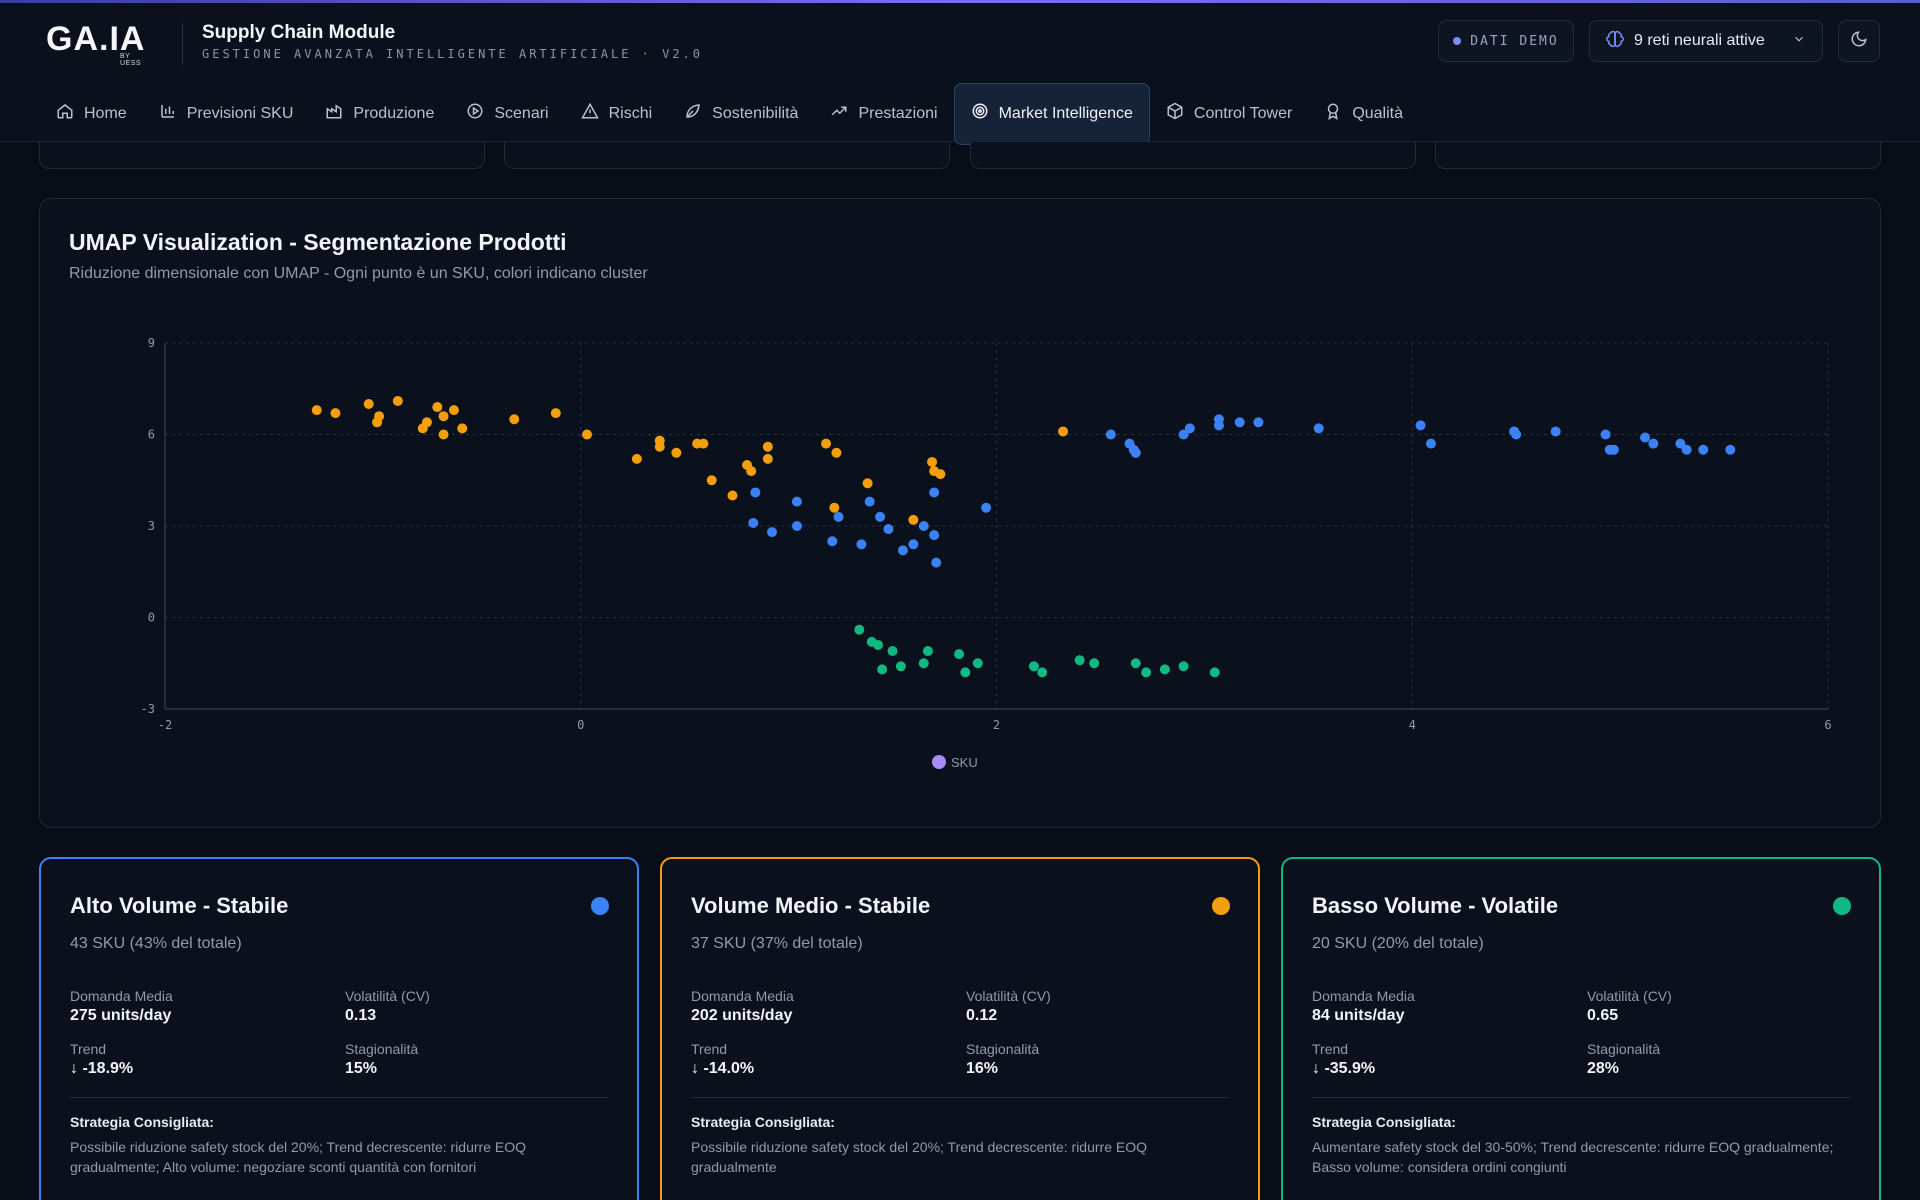 This screenshot has width=1920, height=1200. I want to click on metric-value: ↓ -14.0%, so click(723, 1068).